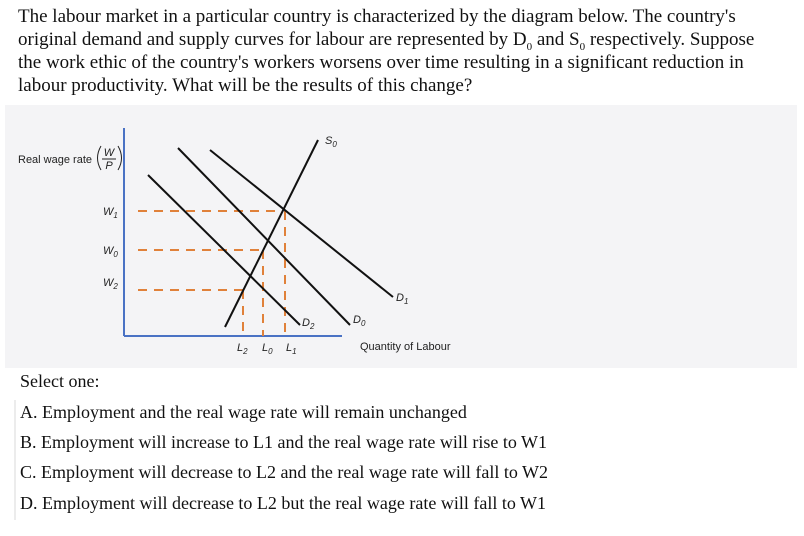  What do you see at coordinates (109, 166) in the screenshot?
I see `fraction-denominator: P` at bounding box center [109, 166].